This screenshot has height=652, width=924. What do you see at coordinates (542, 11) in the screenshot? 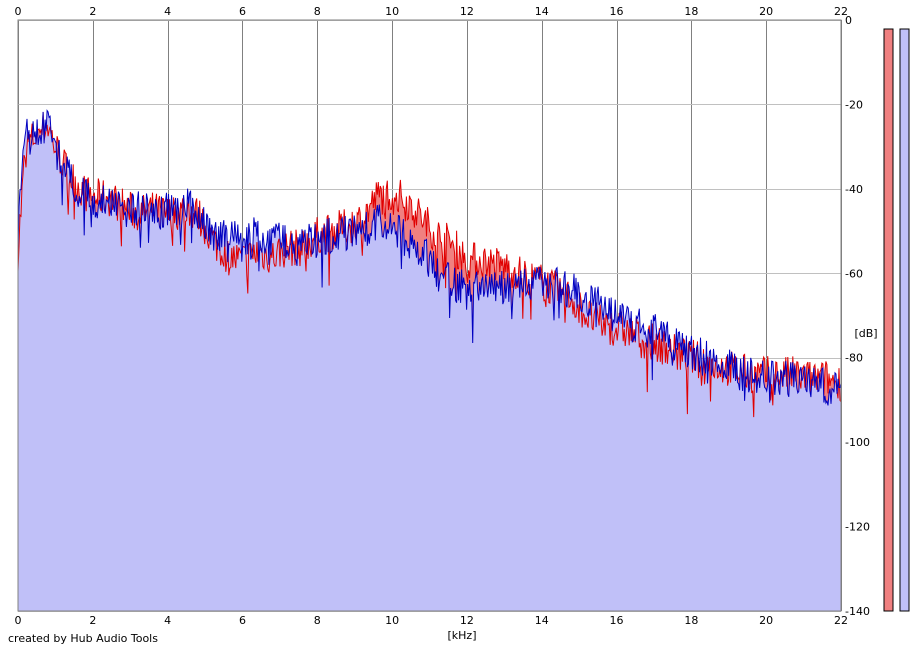
I see `x-tick-label-top: 14` at bounding box center [542, 11].